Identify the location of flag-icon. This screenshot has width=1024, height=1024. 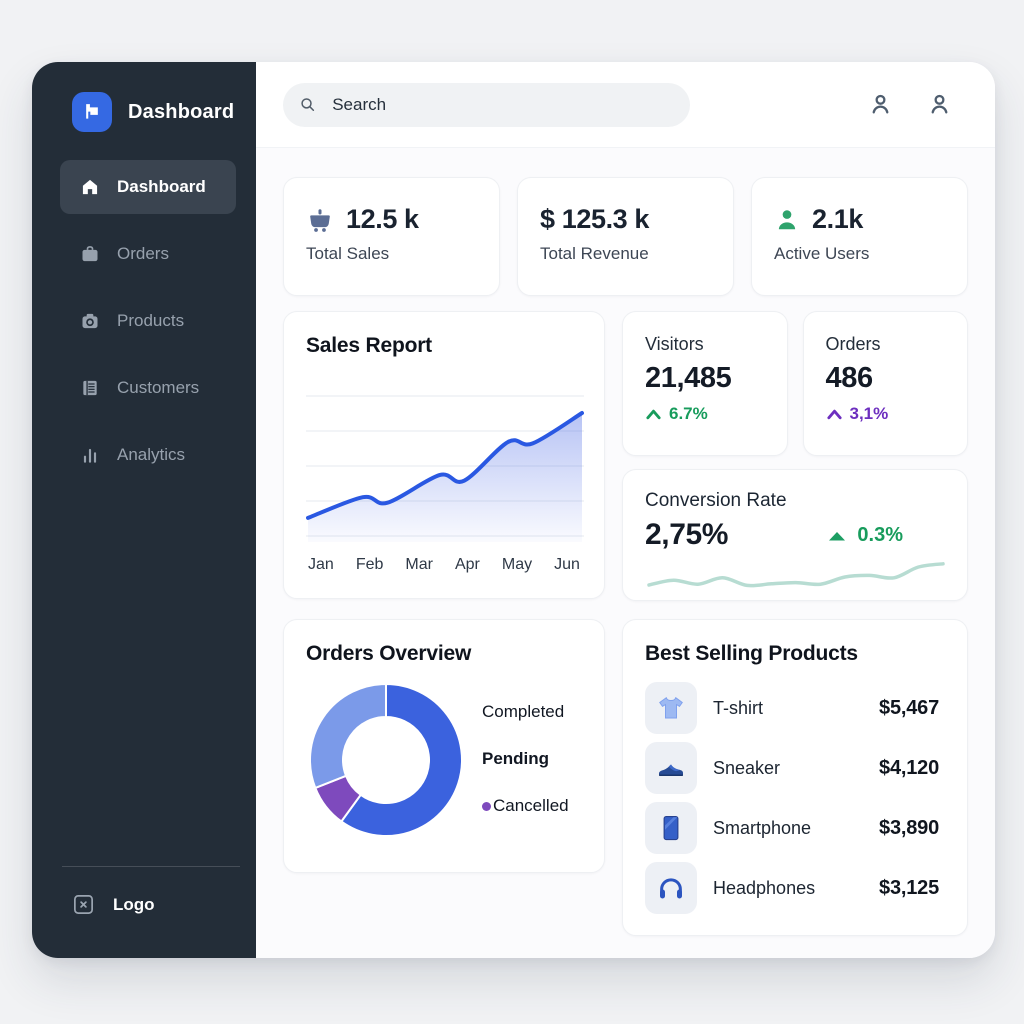
(92, 111).